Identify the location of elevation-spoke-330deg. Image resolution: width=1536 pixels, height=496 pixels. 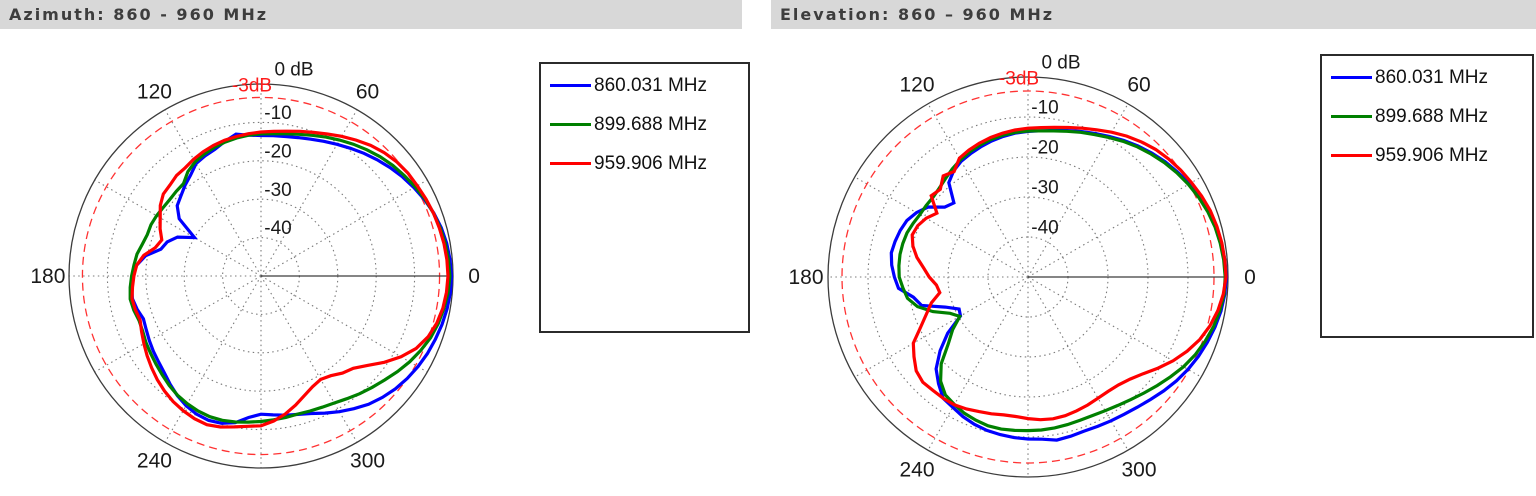
(1114, 327).